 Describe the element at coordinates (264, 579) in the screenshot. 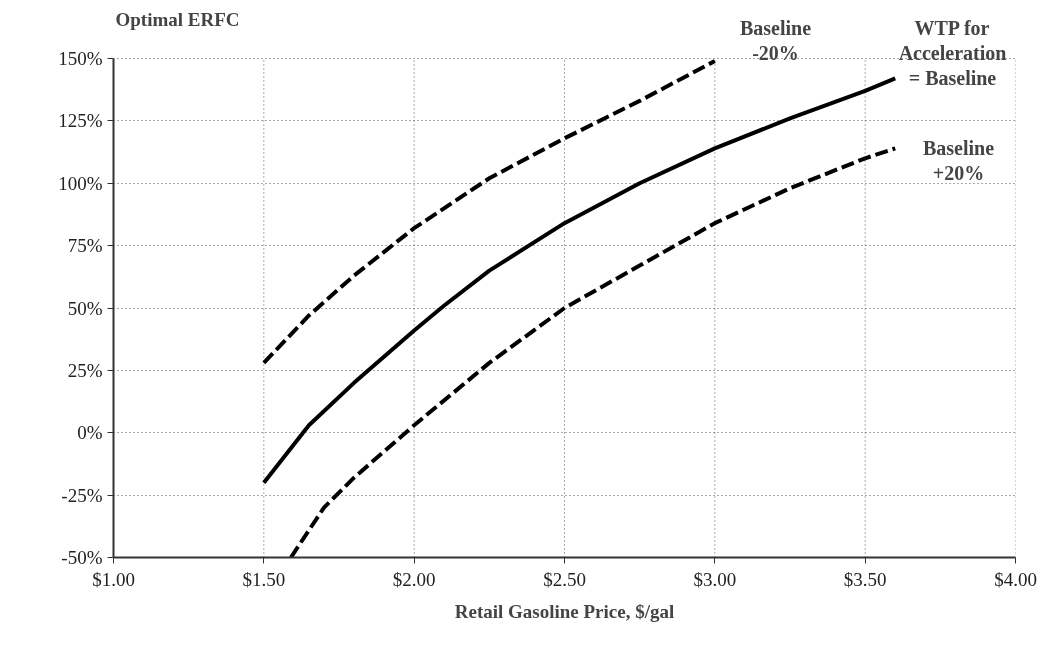

I see `x-tick-label: $1.50` at that location.